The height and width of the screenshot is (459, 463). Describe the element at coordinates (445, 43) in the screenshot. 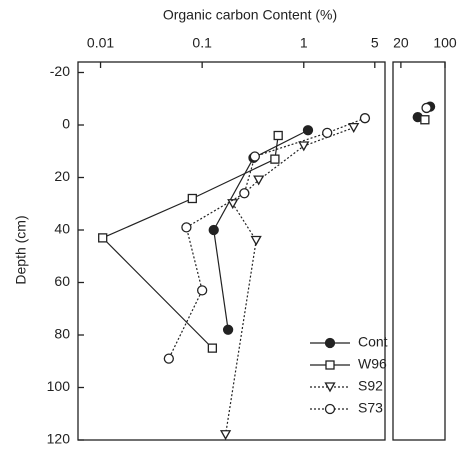

I see `x-tick-label: 100` at that location.